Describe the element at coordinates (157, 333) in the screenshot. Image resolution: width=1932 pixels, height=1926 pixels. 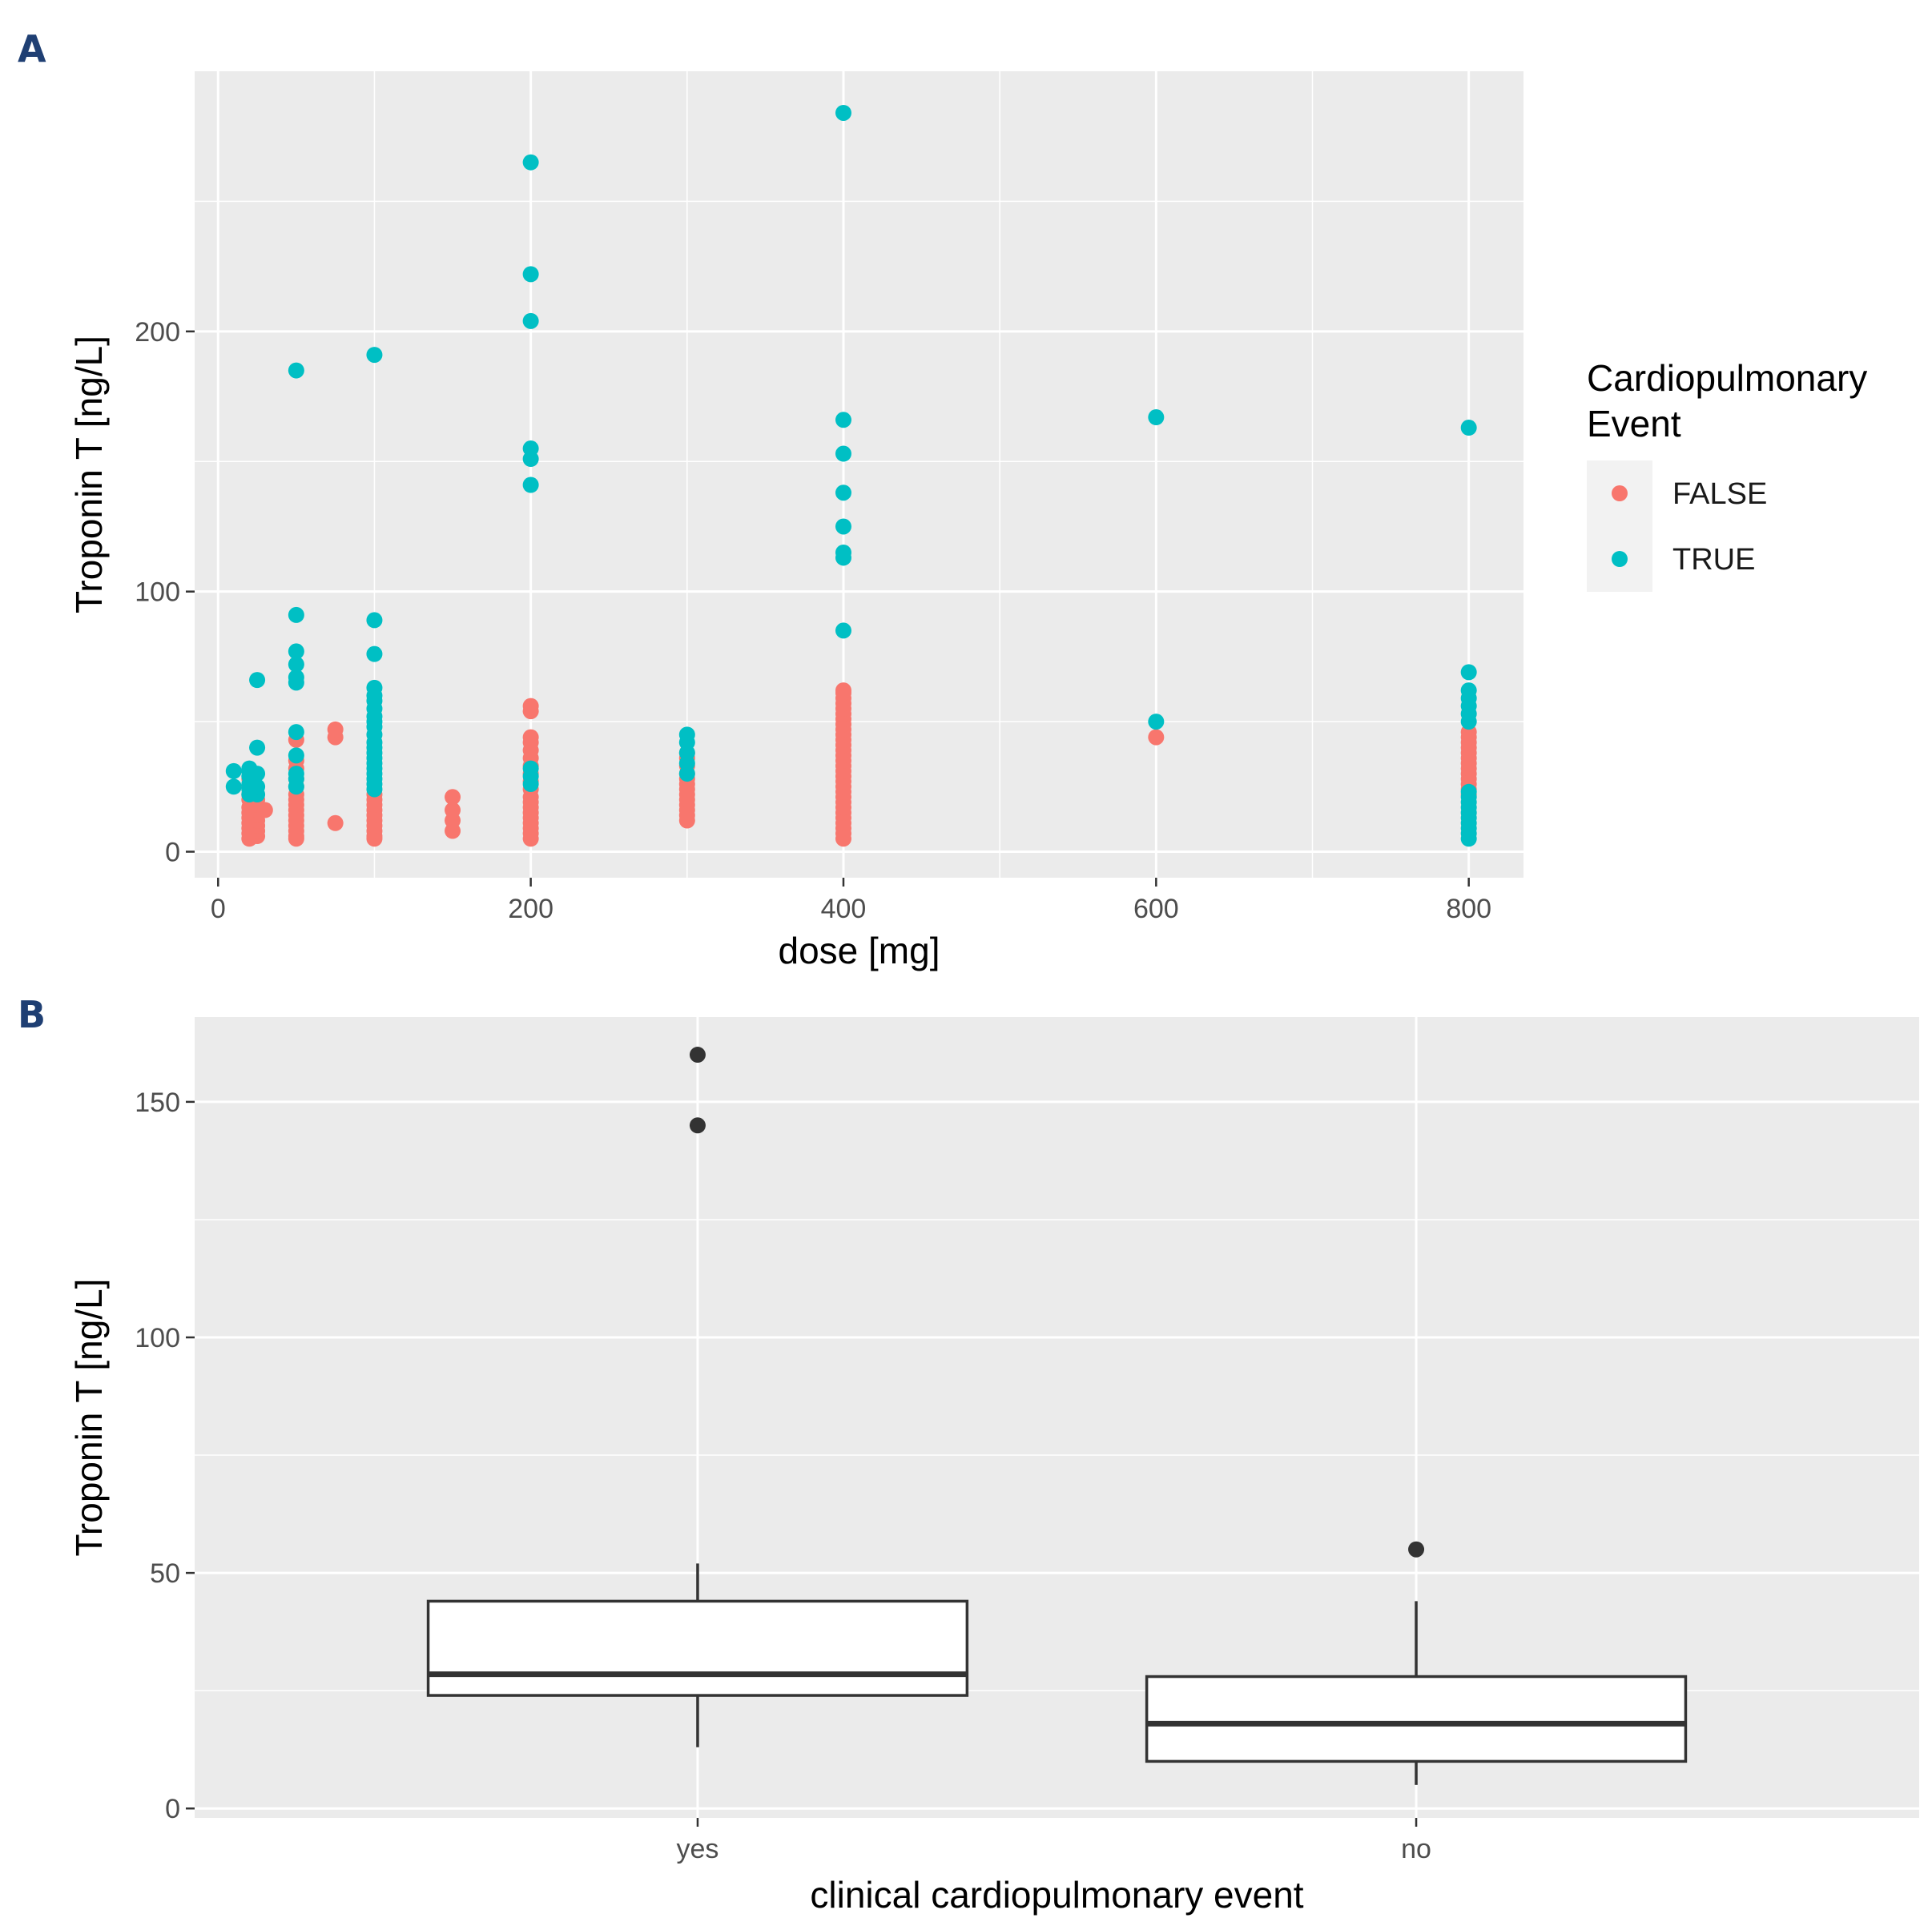
I see `y-tick-label: 200` at that location.